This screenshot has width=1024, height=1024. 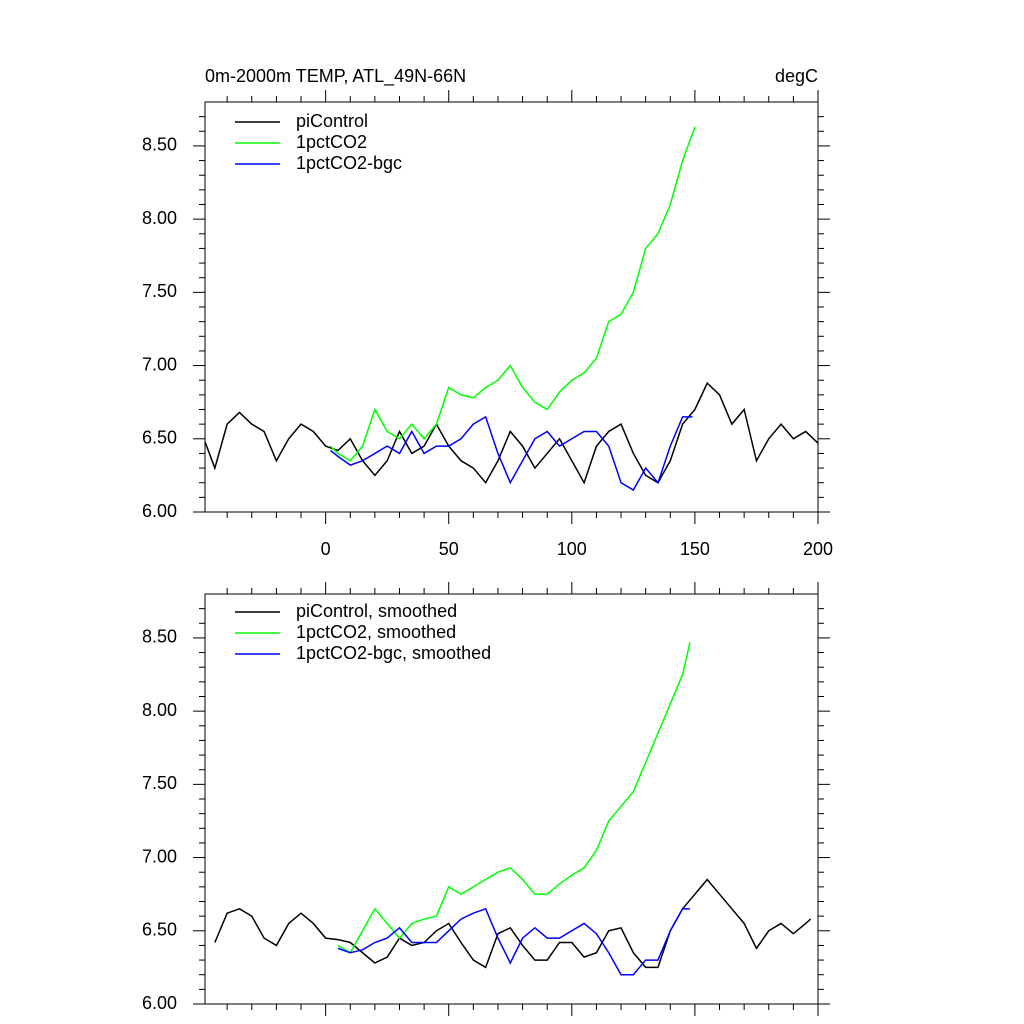 What do you see at coordinates (332, 121) in the screenshot?
I see `legend-label: piControl` at bounding box center [332, 121].